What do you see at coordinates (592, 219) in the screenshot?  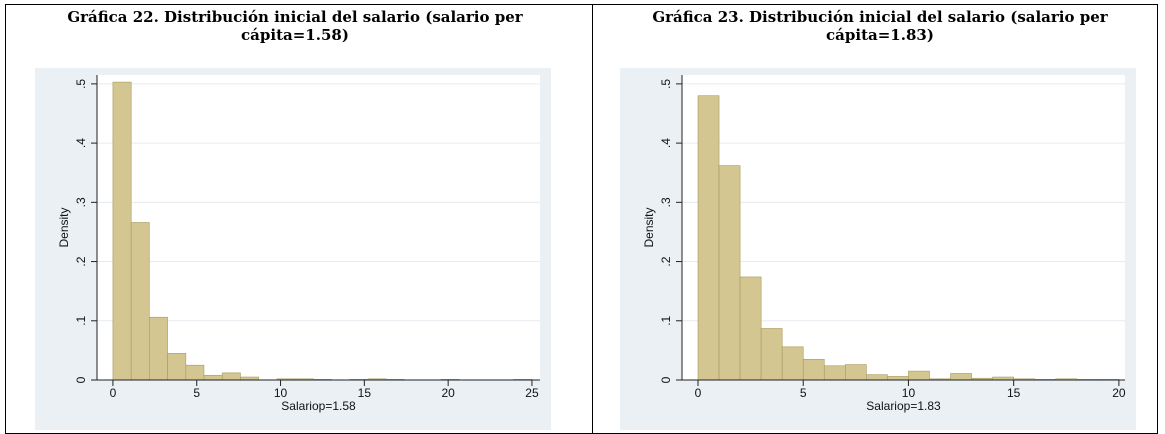 I see `table-divider` at bounding box center [592, 219].